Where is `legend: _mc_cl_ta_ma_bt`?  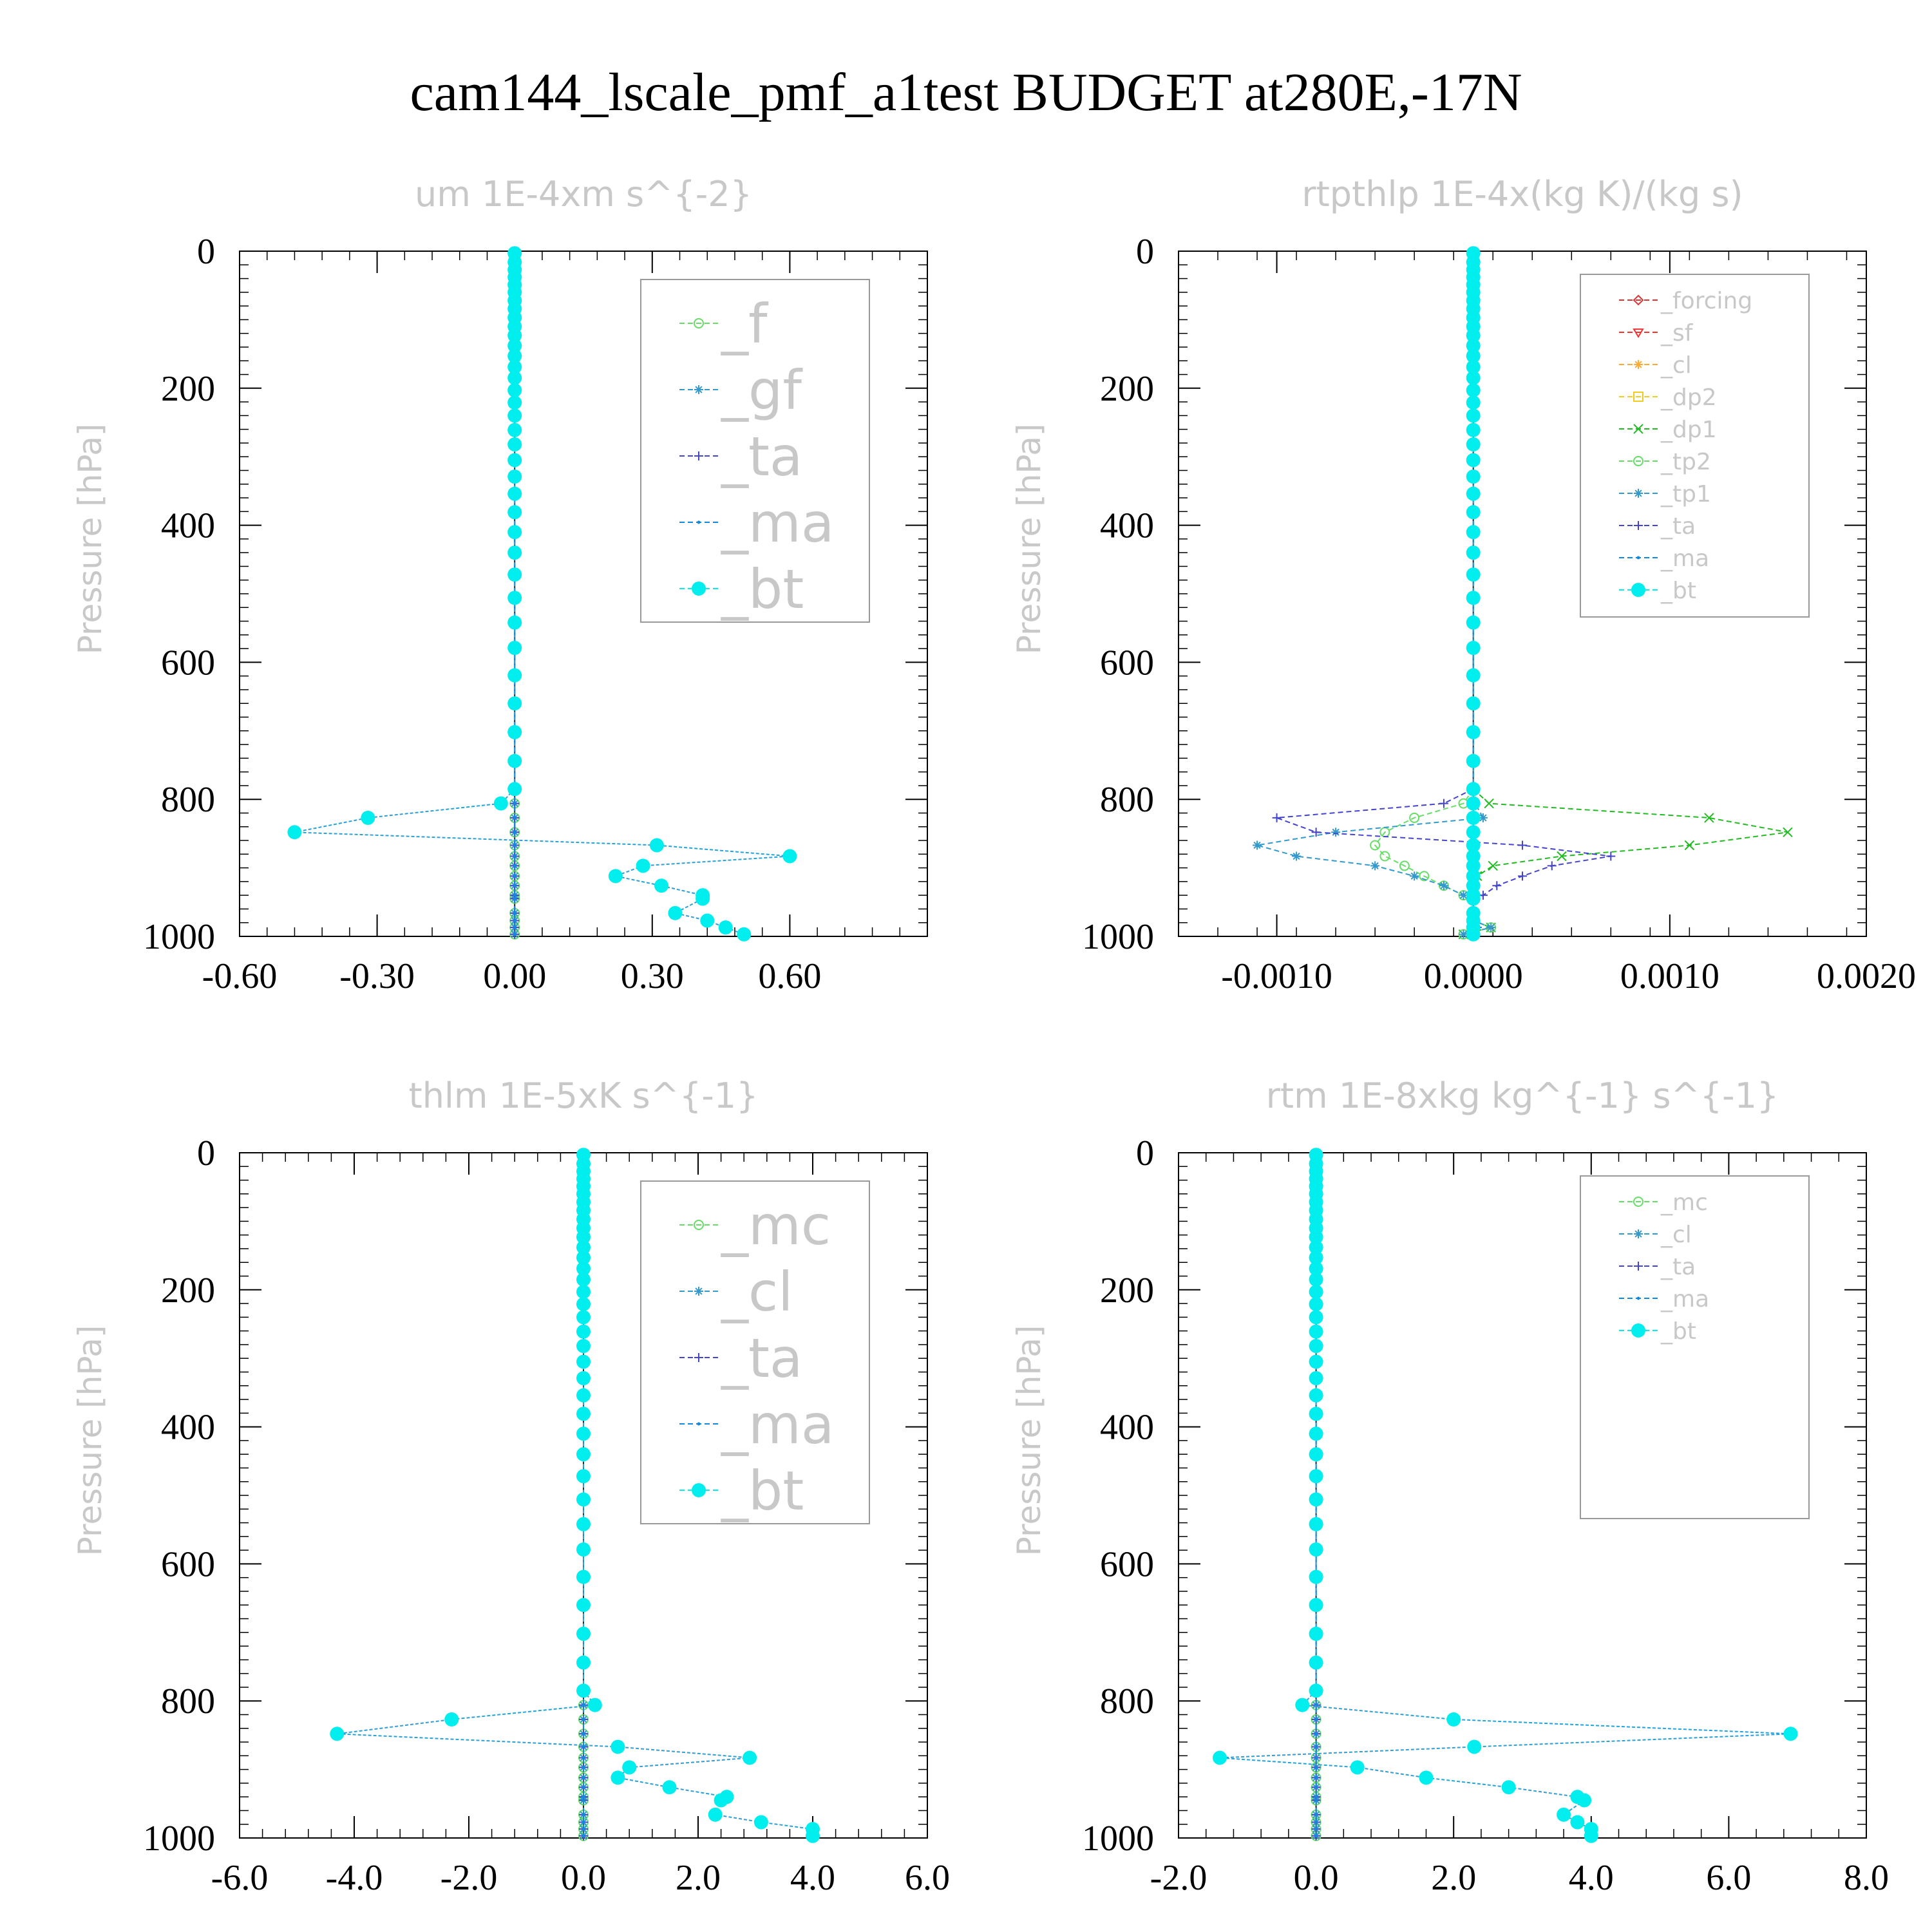
legend: _mc_cl_ta_ma_bt is located at coordinates (755, 1352).